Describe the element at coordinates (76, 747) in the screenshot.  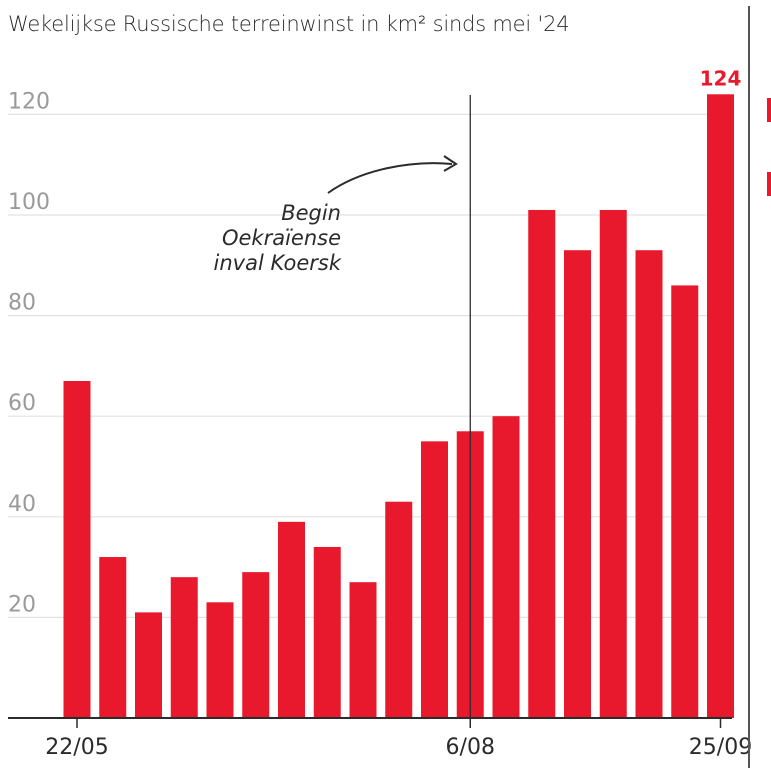
I see `x-tick-label: 22/05` at that location.